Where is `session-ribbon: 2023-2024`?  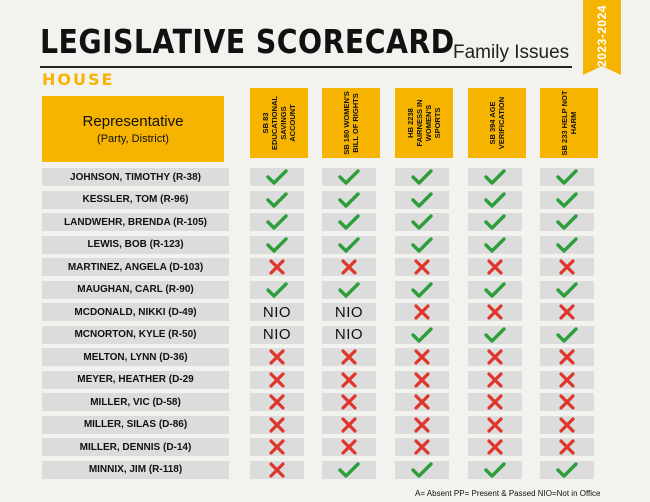
session-ribbon: 2023-2024 is located at coordinates (602, 37).